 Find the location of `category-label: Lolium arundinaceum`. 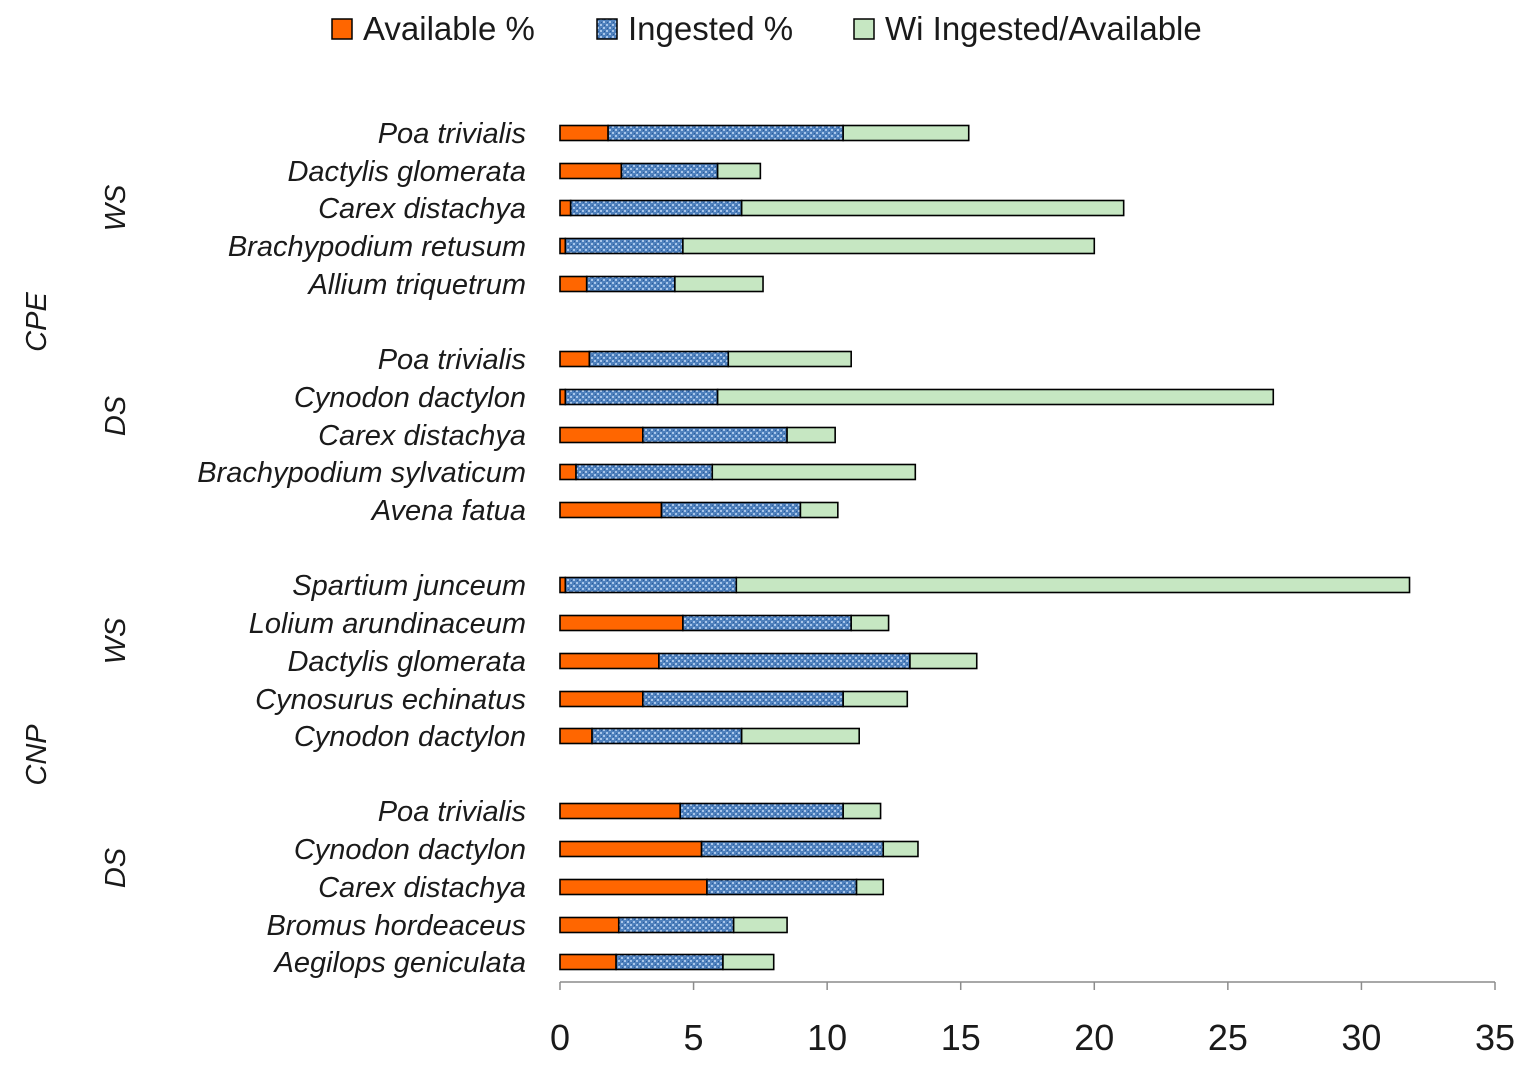

category-label: Lolium arundinaceum is located at coordinates (387, 624).